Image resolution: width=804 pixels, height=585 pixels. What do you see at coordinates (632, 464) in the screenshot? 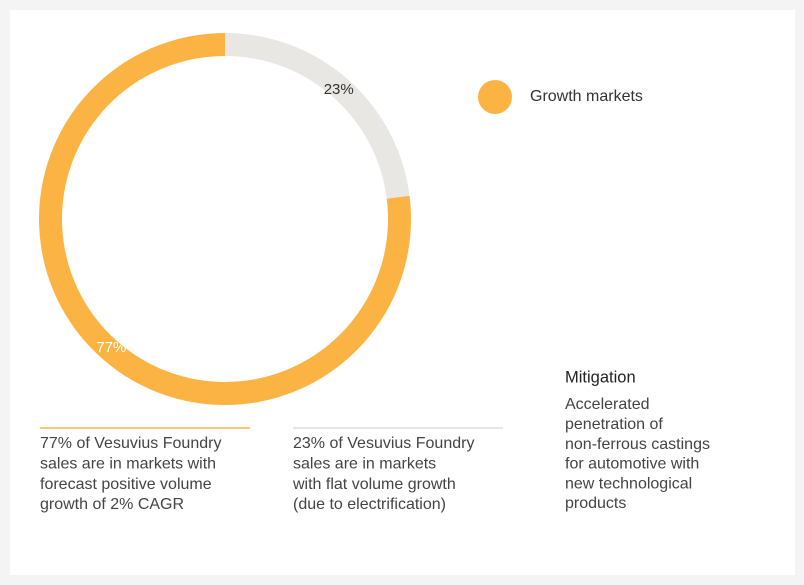
I see `mitigation-text: for automotive with` at bounding box center [632, 464].